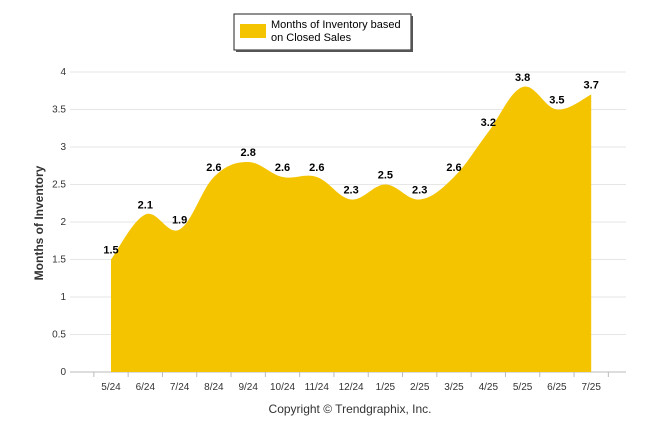 The width and height of the screenshot is (646, 439). I want to click on x-tick-label: 5/24, so click(111, 387).